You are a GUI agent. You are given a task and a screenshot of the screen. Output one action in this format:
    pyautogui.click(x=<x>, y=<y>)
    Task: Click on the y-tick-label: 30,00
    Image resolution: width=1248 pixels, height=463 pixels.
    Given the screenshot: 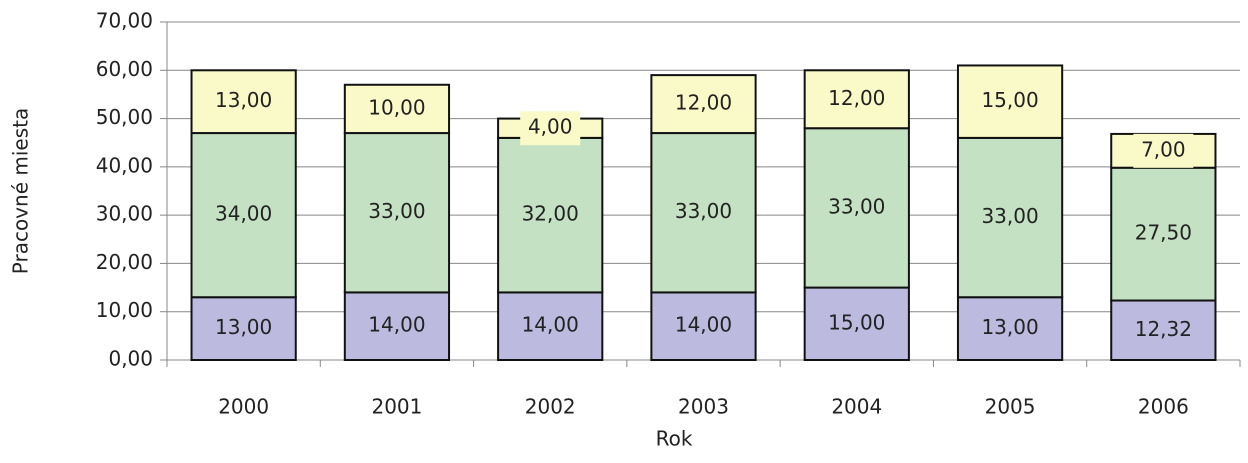 What is the action you would take?
    pyautogui.click(x=124, y=214)
    